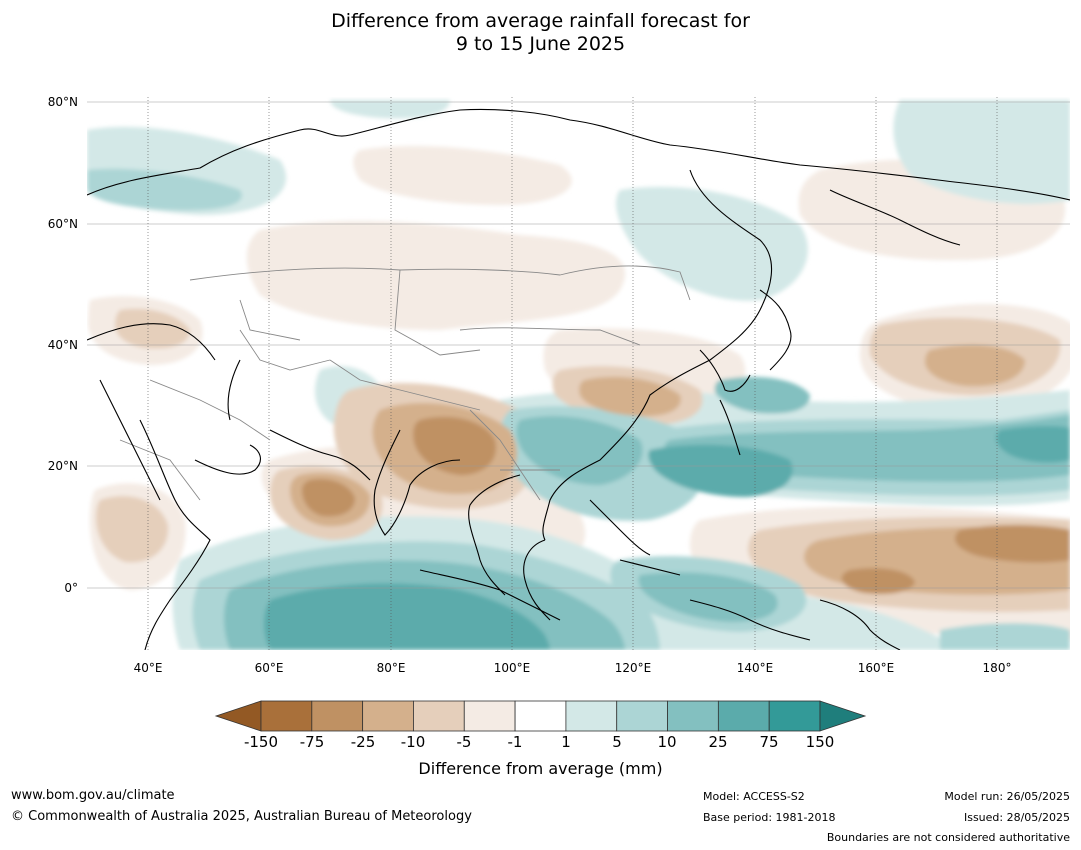 This screenshot has height=850, width=1081. What do you see at coordinates (718, 742) in the screenshot?
I see `colorbar-tick: 25` at bounding box center [718, 742].